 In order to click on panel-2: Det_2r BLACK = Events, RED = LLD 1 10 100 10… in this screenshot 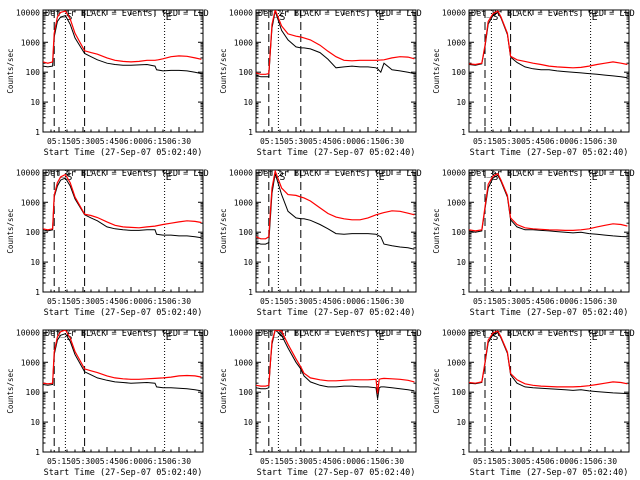, I will do `click(320, 83)`.